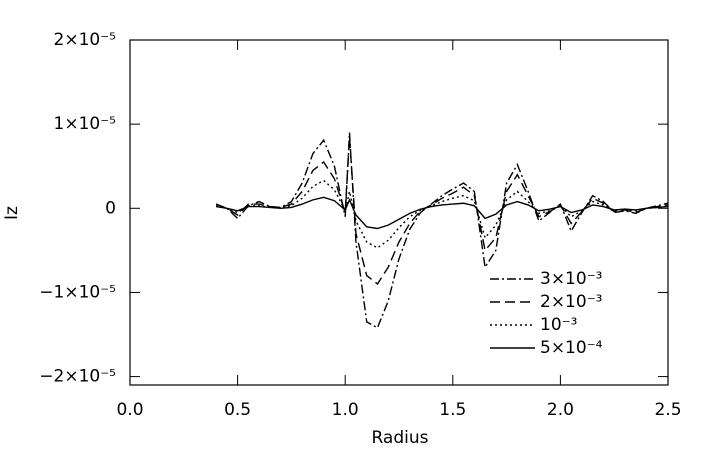 This screenshot has height=471, width=708. Describe the element at coordinates (12, 213) in the screenshot. I see `y-axis-label: Iz` at that location.